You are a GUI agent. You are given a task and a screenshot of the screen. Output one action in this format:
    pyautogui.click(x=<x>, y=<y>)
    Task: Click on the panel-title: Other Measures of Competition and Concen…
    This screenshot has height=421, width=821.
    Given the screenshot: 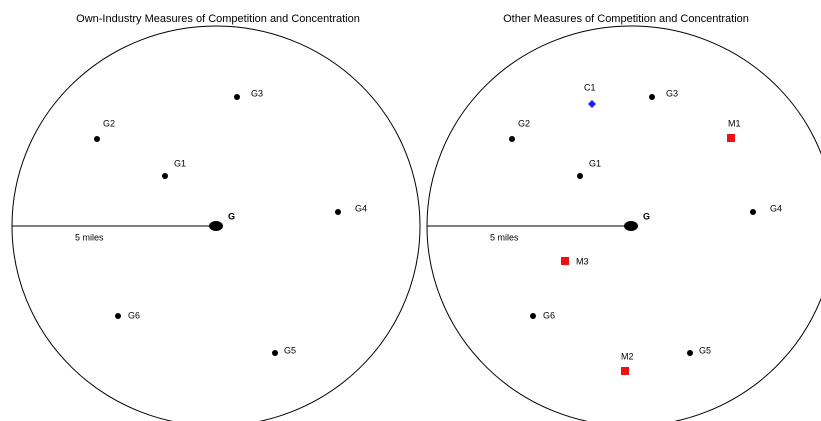 What is the action you would take?
    pyautogui.click(x=626, y=19)
    